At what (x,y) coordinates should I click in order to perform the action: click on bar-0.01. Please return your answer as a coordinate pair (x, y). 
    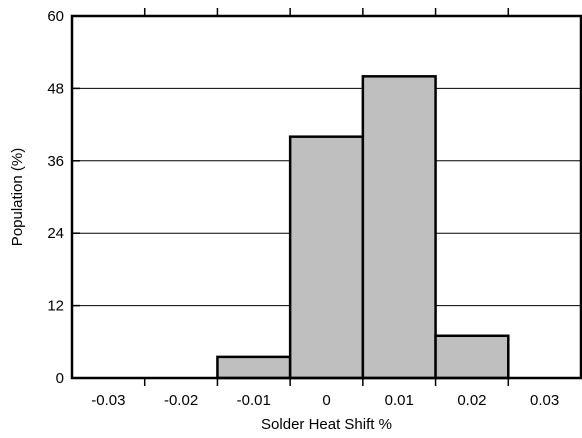
    Looking at the image, I should click on (399, 227).